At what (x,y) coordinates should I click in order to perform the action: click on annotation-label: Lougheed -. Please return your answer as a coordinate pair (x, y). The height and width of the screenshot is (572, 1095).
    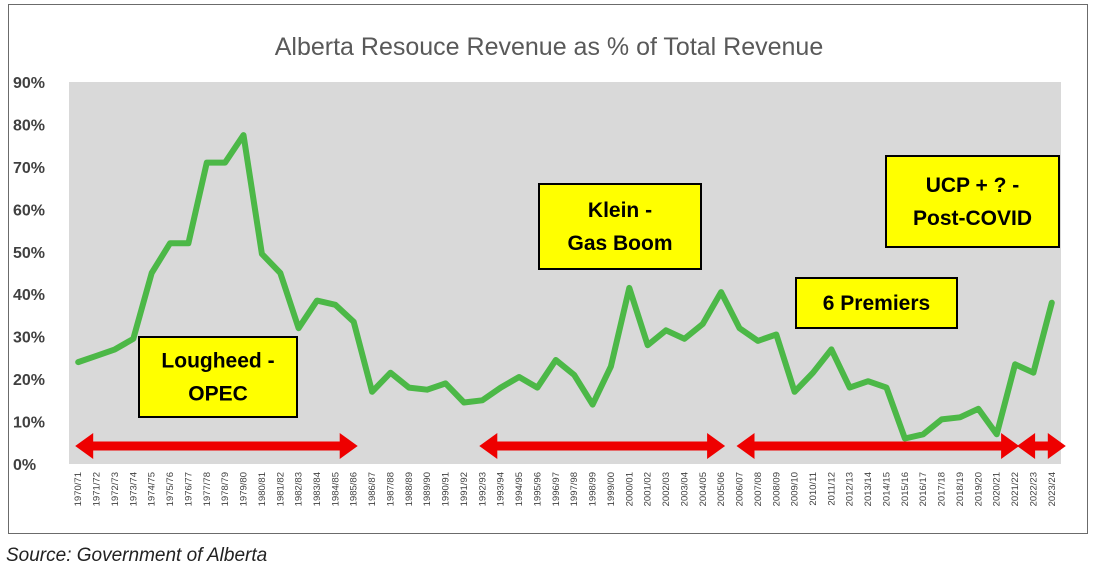
    Looking at the image, I should click on (217, 361).